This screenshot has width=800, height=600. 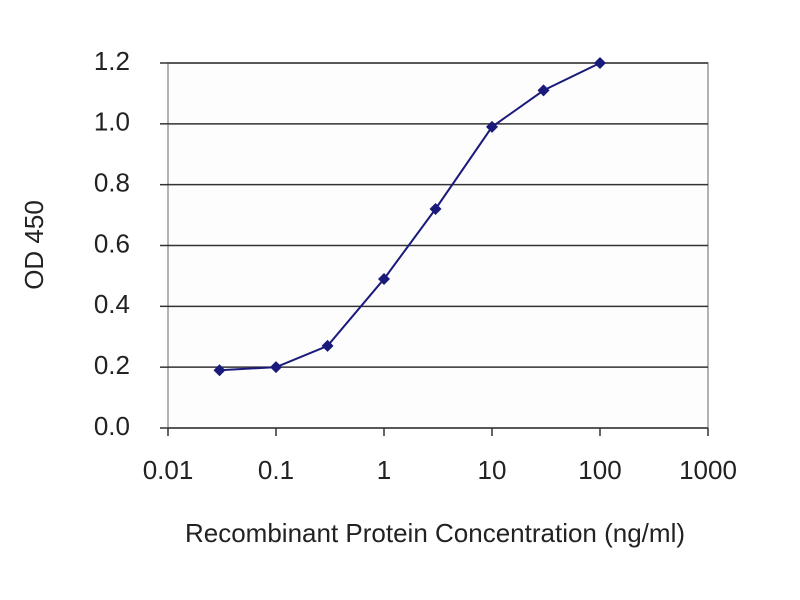 I want to click on x-tick-label: 0.01, so click(x=168, y=470).